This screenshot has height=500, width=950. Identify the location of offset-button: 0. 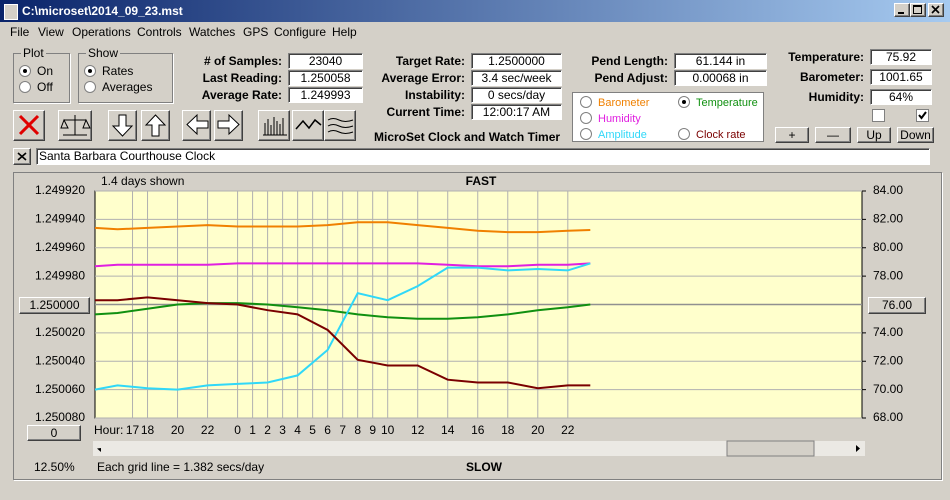
(54, 433).